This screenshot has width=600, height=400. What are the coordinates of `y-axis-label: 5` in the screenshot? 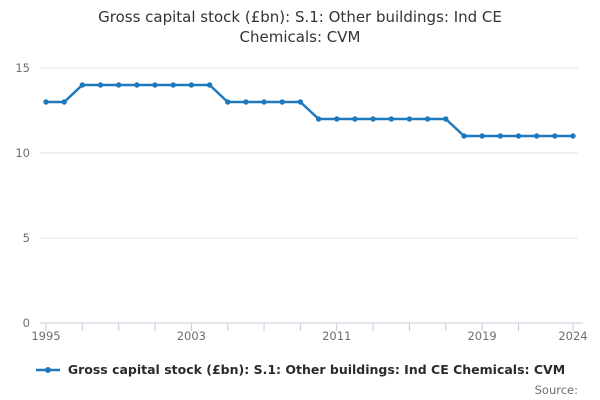 It's located at (26, 238).